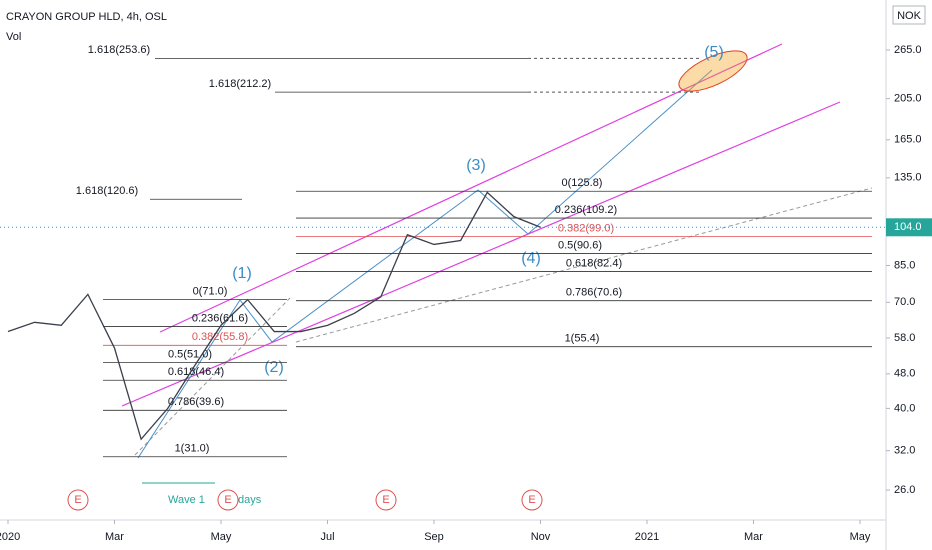 This screenshot has height=550, width=932. I want to click on annotation: days, so click(250, 500).